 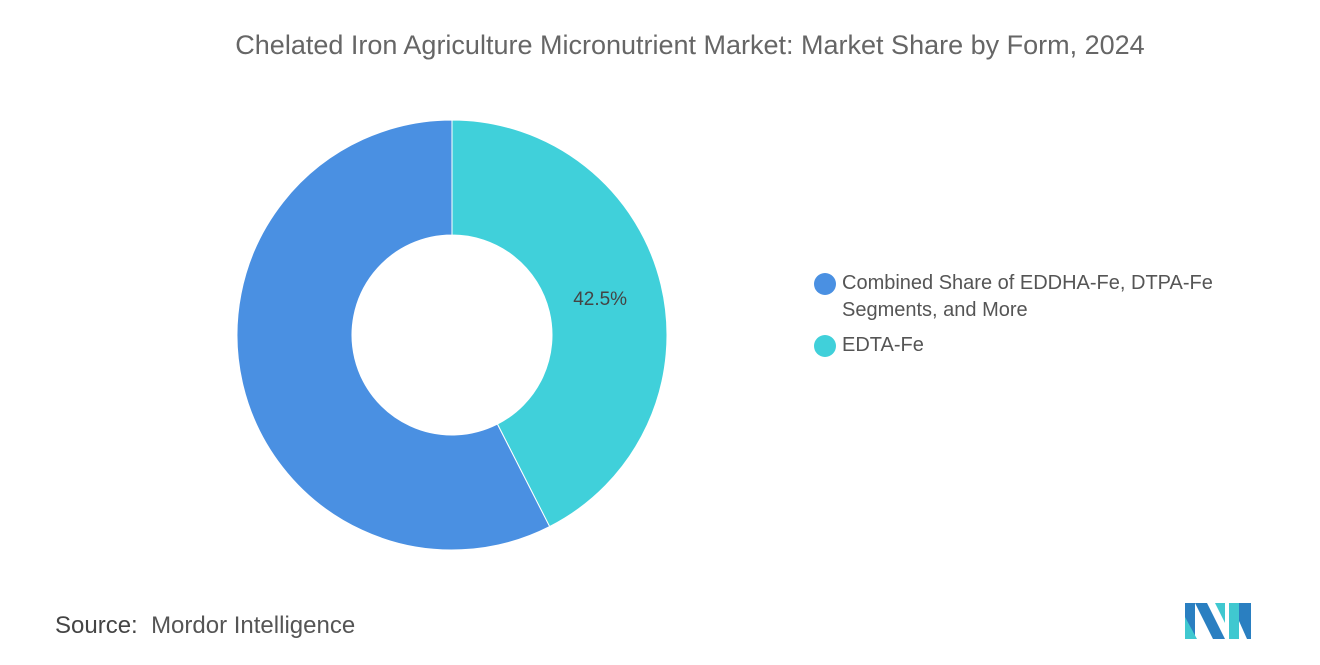 I want to click on data-label: 42.5%, so click(x=600, y=299).